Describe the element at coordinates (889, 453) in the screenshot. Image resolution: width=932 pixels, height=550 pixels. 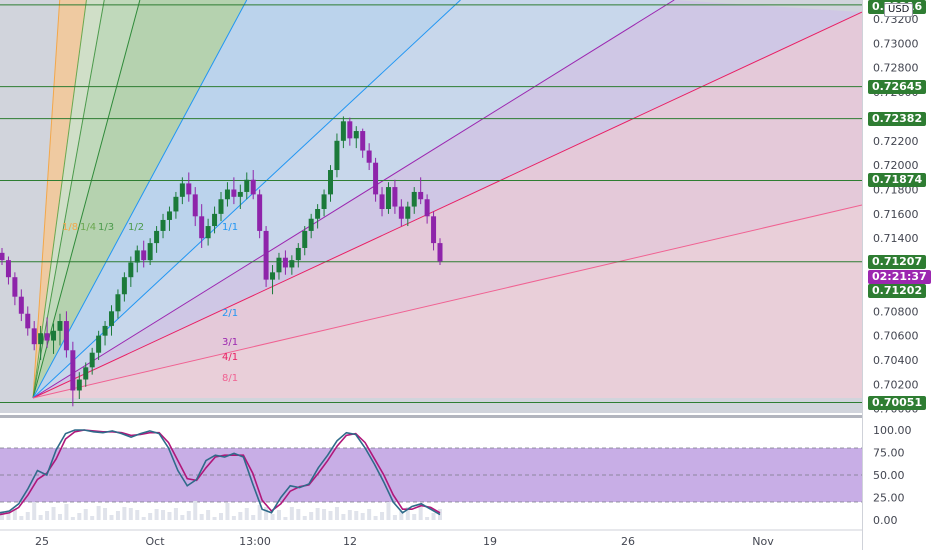
I see `oscillator-tick: 75.00` at that location.